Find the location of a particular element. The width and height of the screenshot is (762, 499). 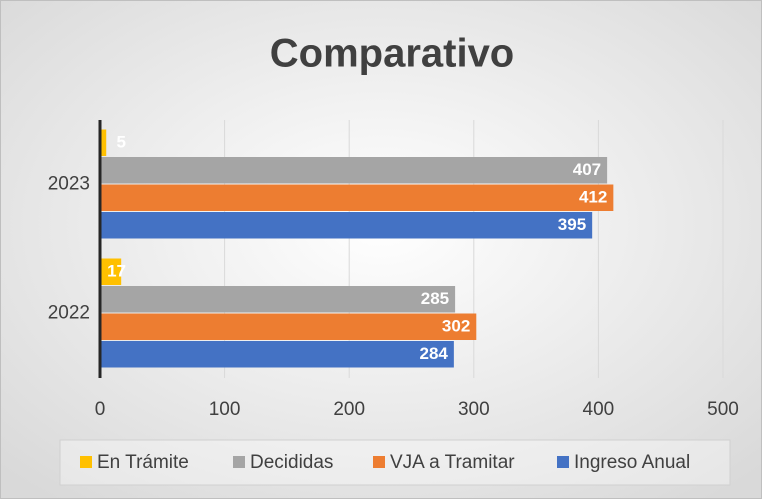

data-label: 302 is located at coordinates (456, 326).